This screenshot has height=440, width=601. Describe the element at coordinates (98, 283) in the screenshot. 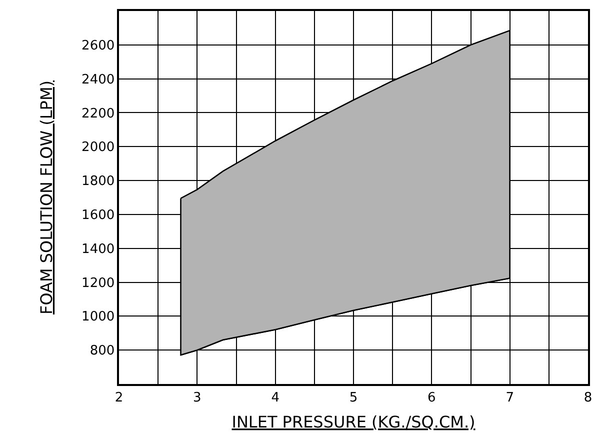

I see `y-tick-label: 1200` at that location.